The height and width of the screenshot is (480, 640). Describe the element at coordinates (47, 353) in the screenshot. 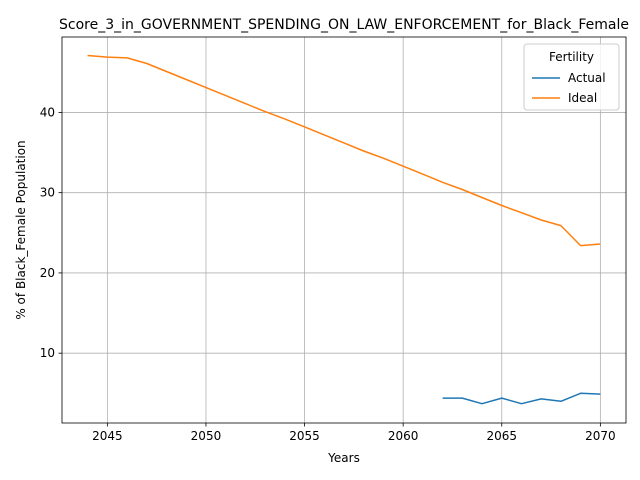

I see `y-tick-label: 10` at that location.